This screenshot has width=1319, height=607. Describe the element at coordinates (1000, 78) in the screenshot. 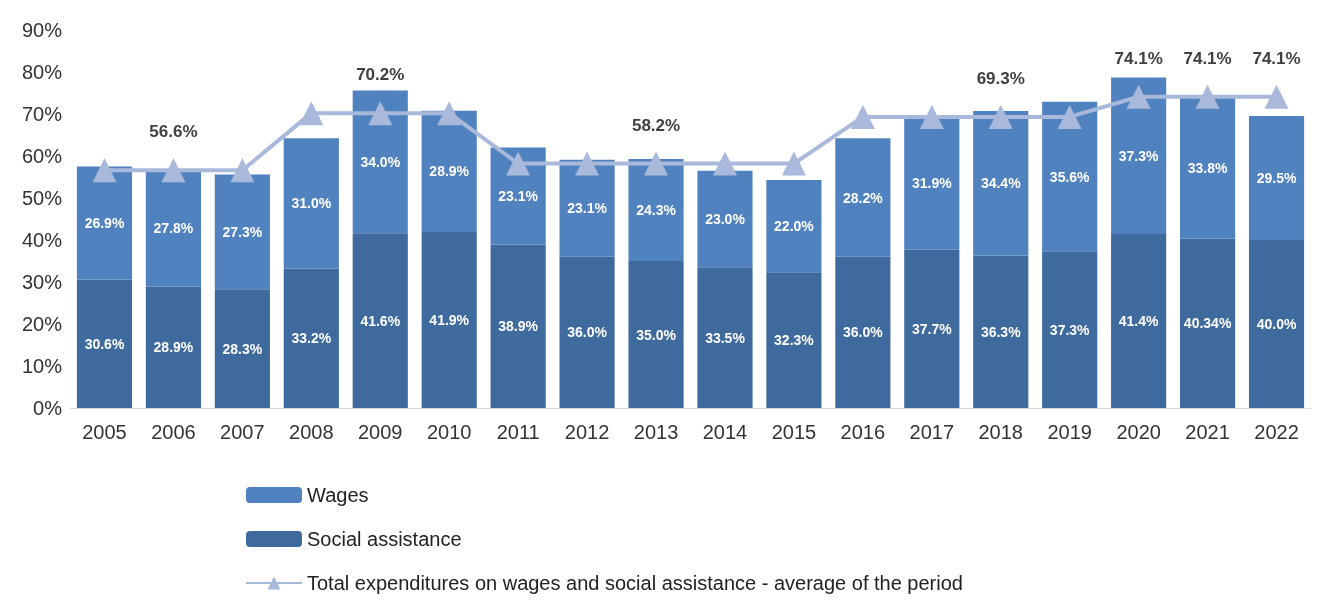

I see `data-label: 69.3%` at that location.